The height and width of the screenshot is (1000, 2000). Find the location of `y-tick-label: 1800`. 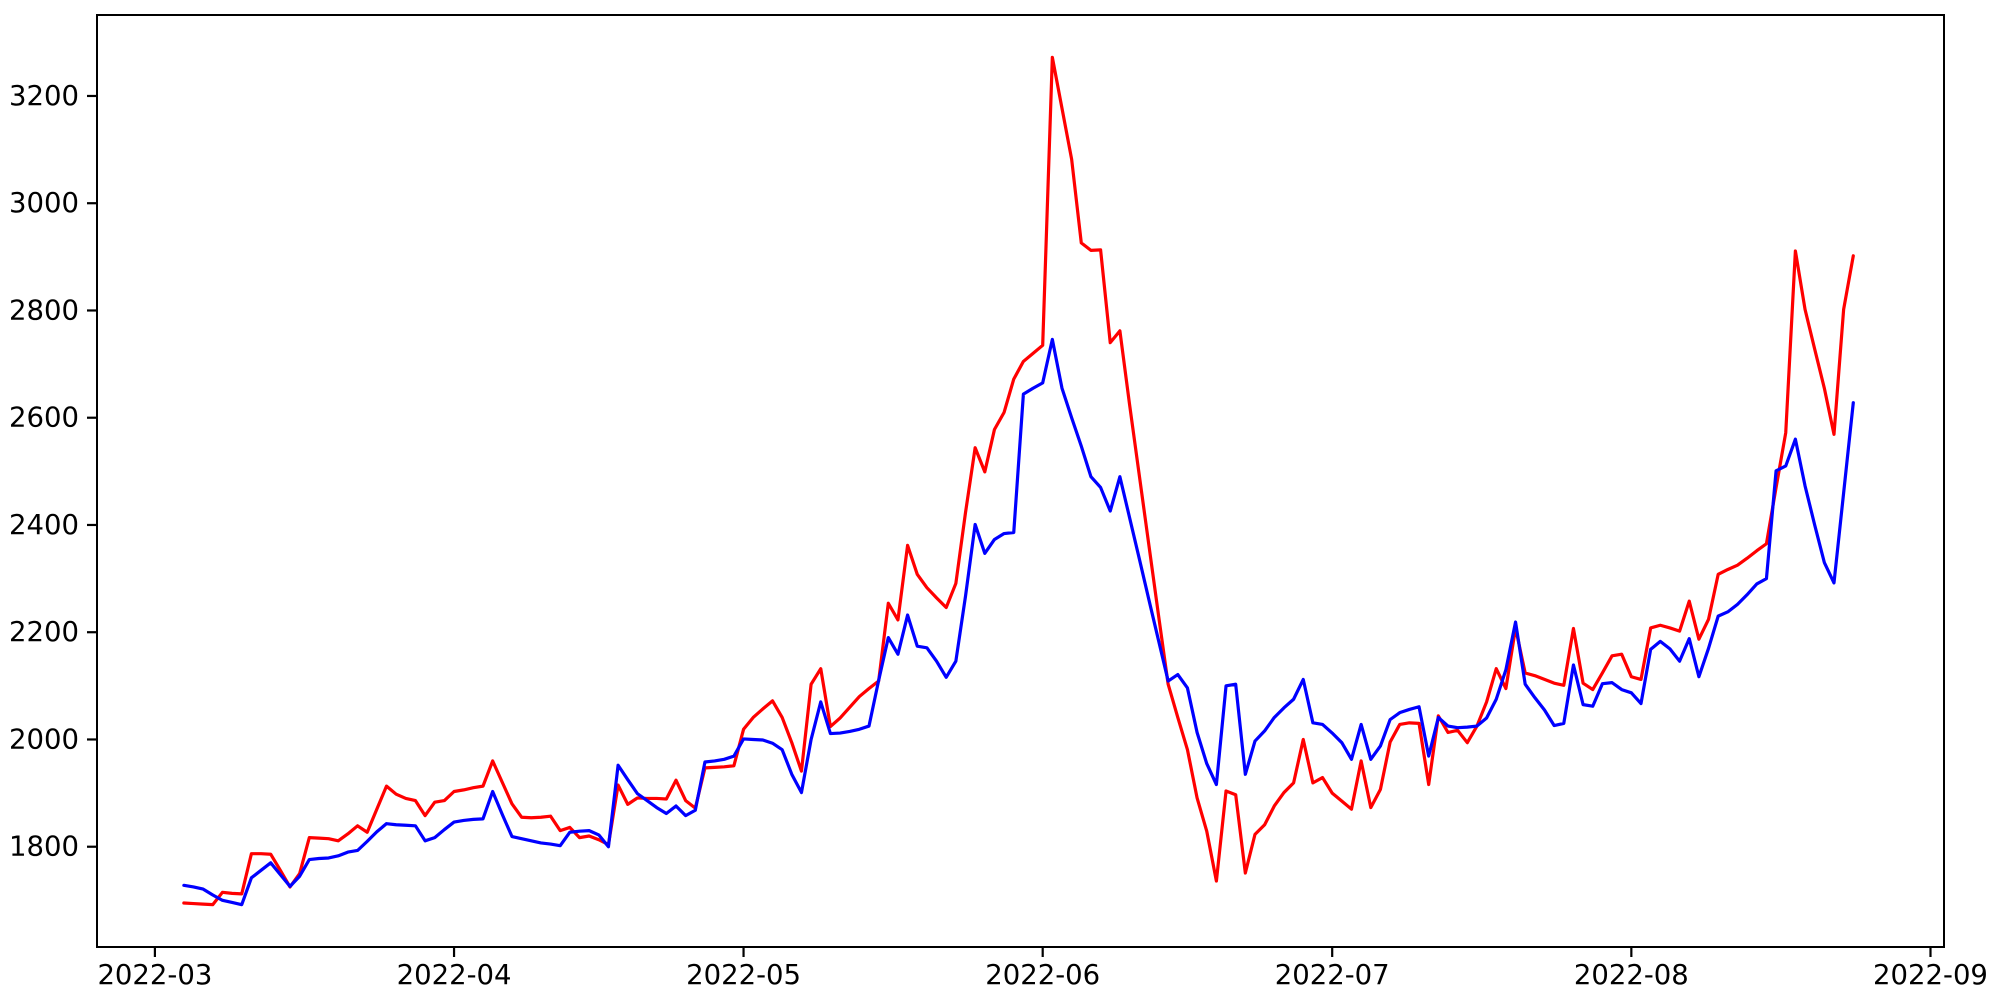

y-tick-label: 1800 is located at coordinates (44, 847).